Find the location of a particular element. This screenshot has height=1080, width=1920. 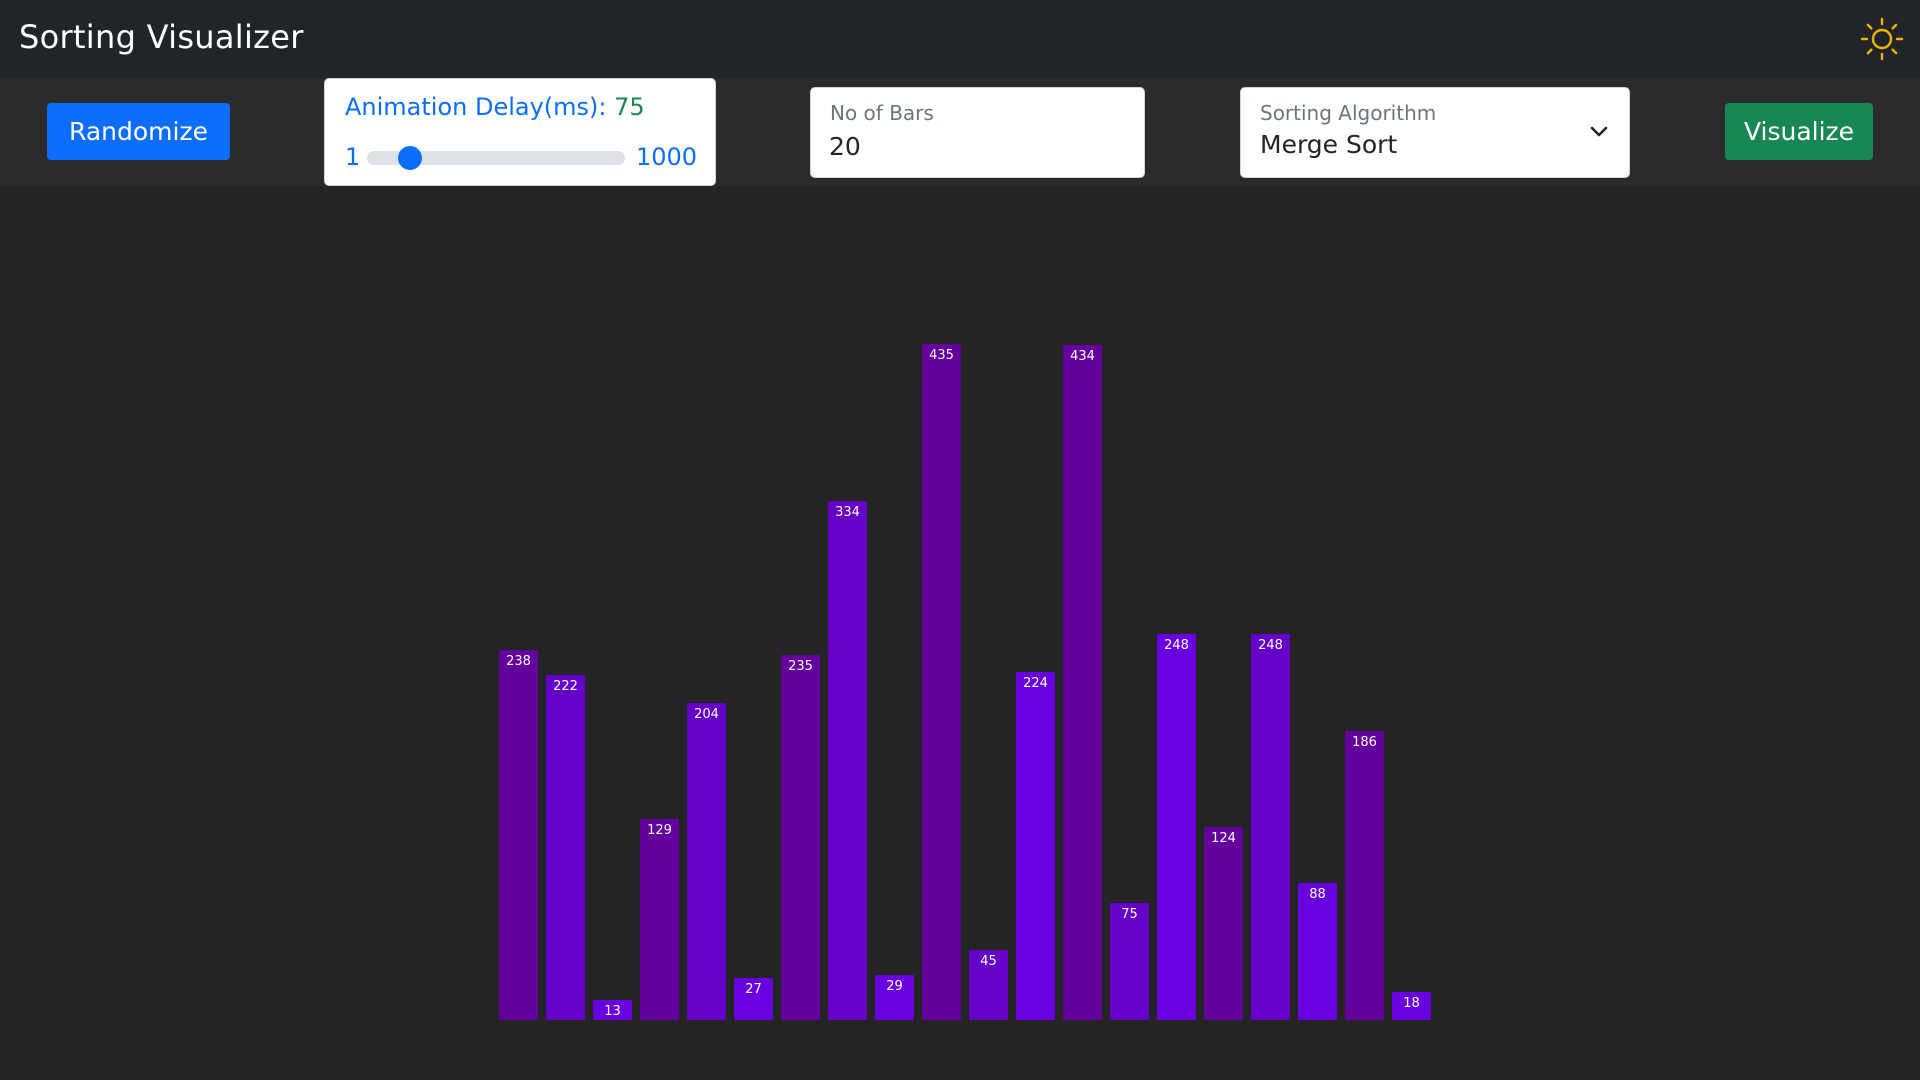

bar-value-label: 18 is located at coordinates (1411, 1003).